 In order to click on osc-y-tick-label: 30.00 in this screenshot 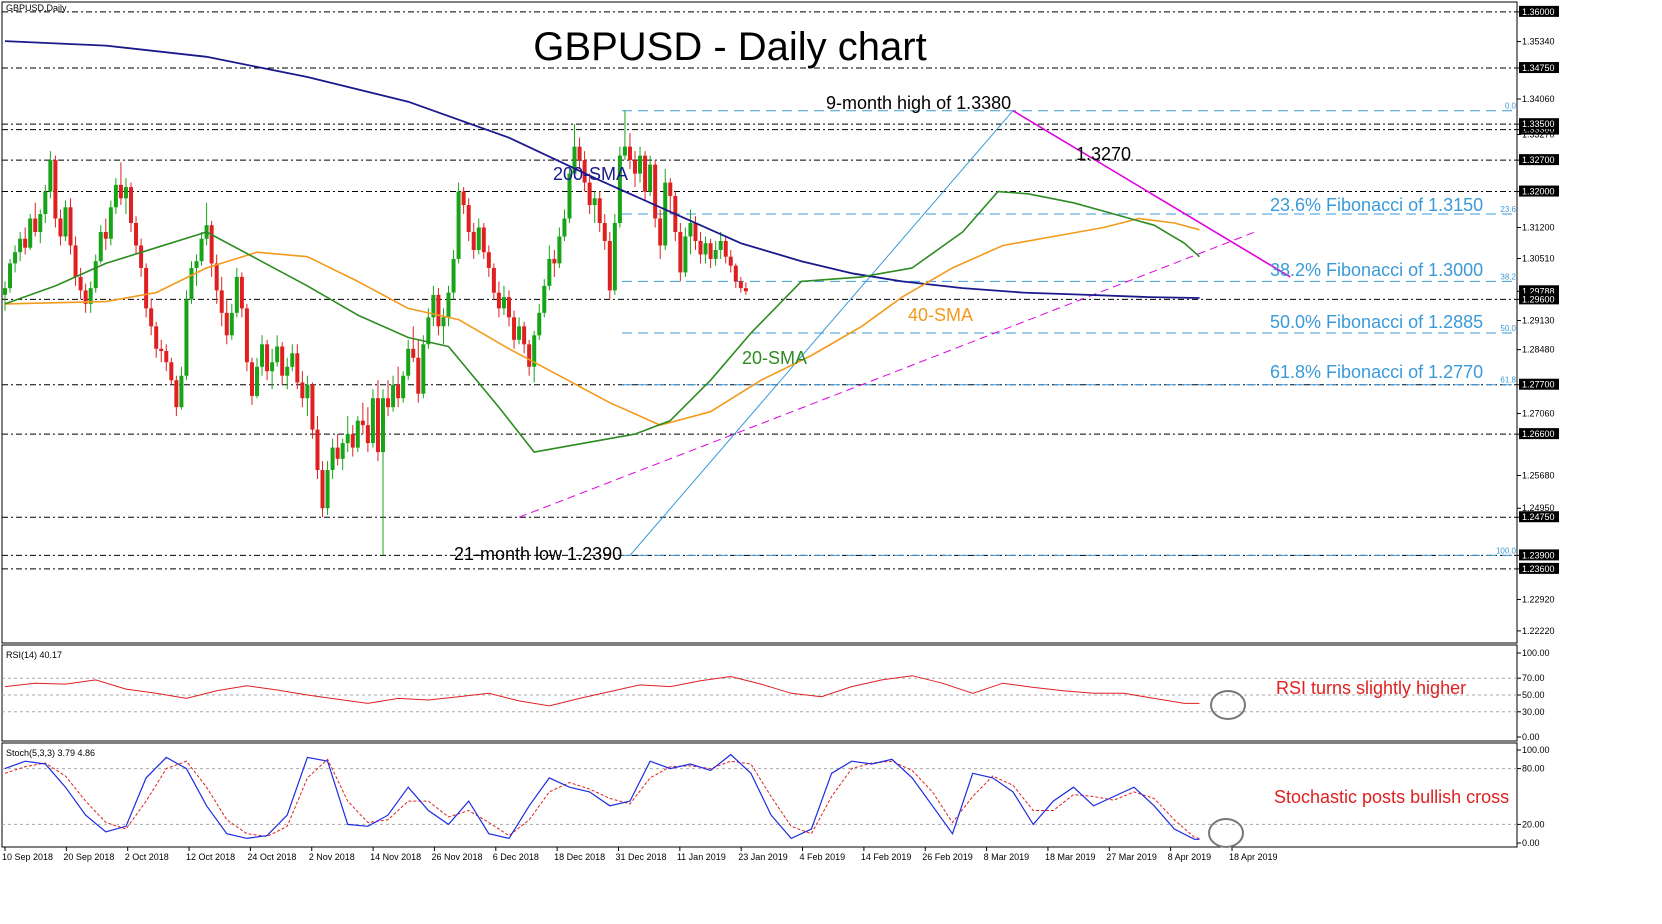, I will do `click(1533, 712)`.